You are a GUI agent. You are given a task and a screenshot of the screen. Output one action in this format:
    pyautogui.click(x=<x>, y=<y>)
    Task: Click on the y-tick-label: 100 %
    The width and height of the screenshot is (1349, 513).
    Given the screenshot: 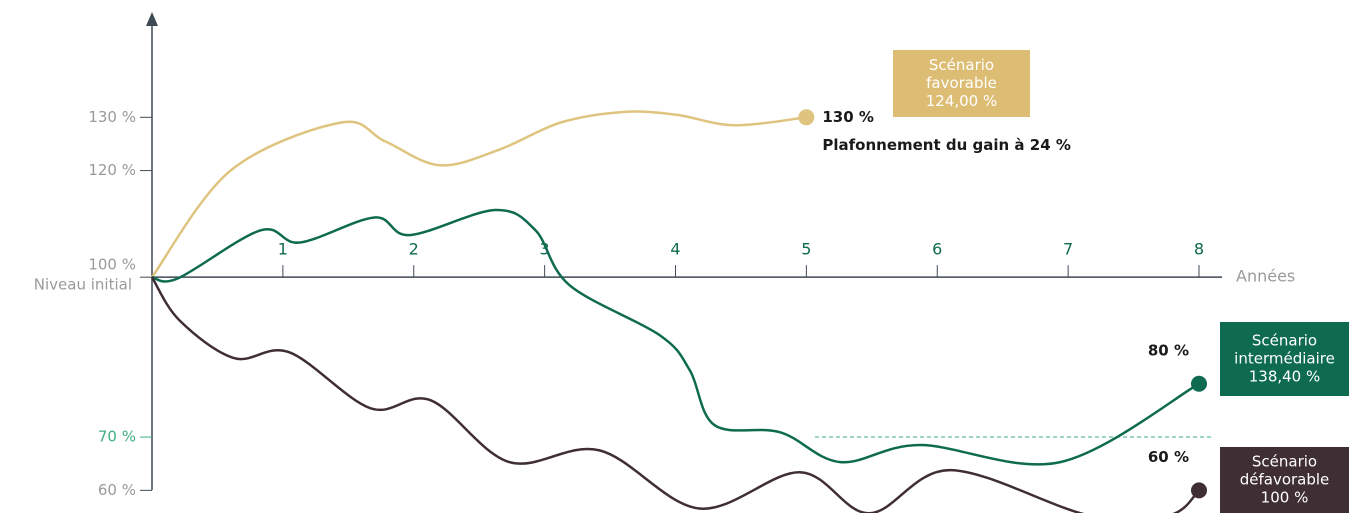 What is the action you would take?
    pyautogui.click(x=112, y=265)
    